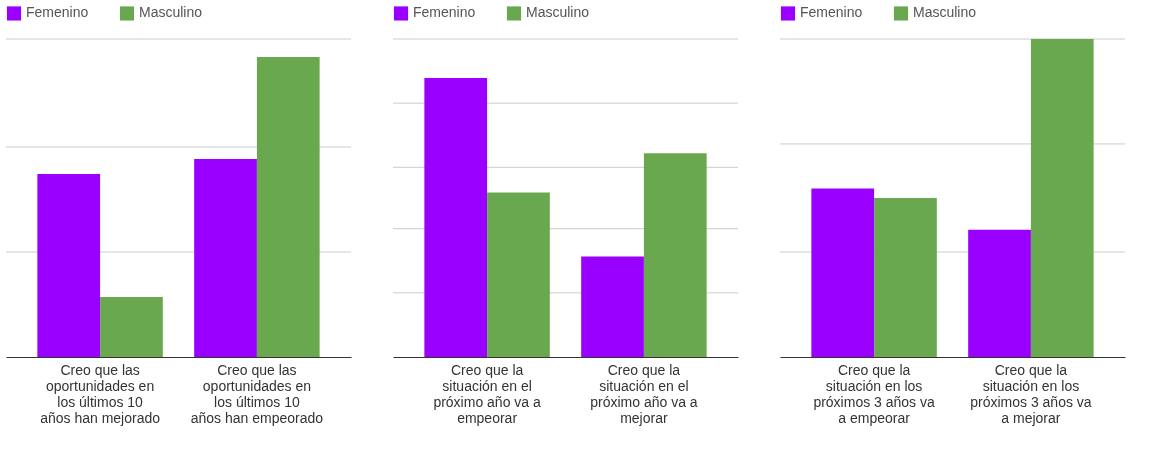 The height and width of the screenshot is (457, 1169). What do you see at coordinates (1031, 393) in the screenshot?
I see `x-tick-label: Creo que la situación en los próximos 3 años va a mejorar` at bounding box center [1031, 393].